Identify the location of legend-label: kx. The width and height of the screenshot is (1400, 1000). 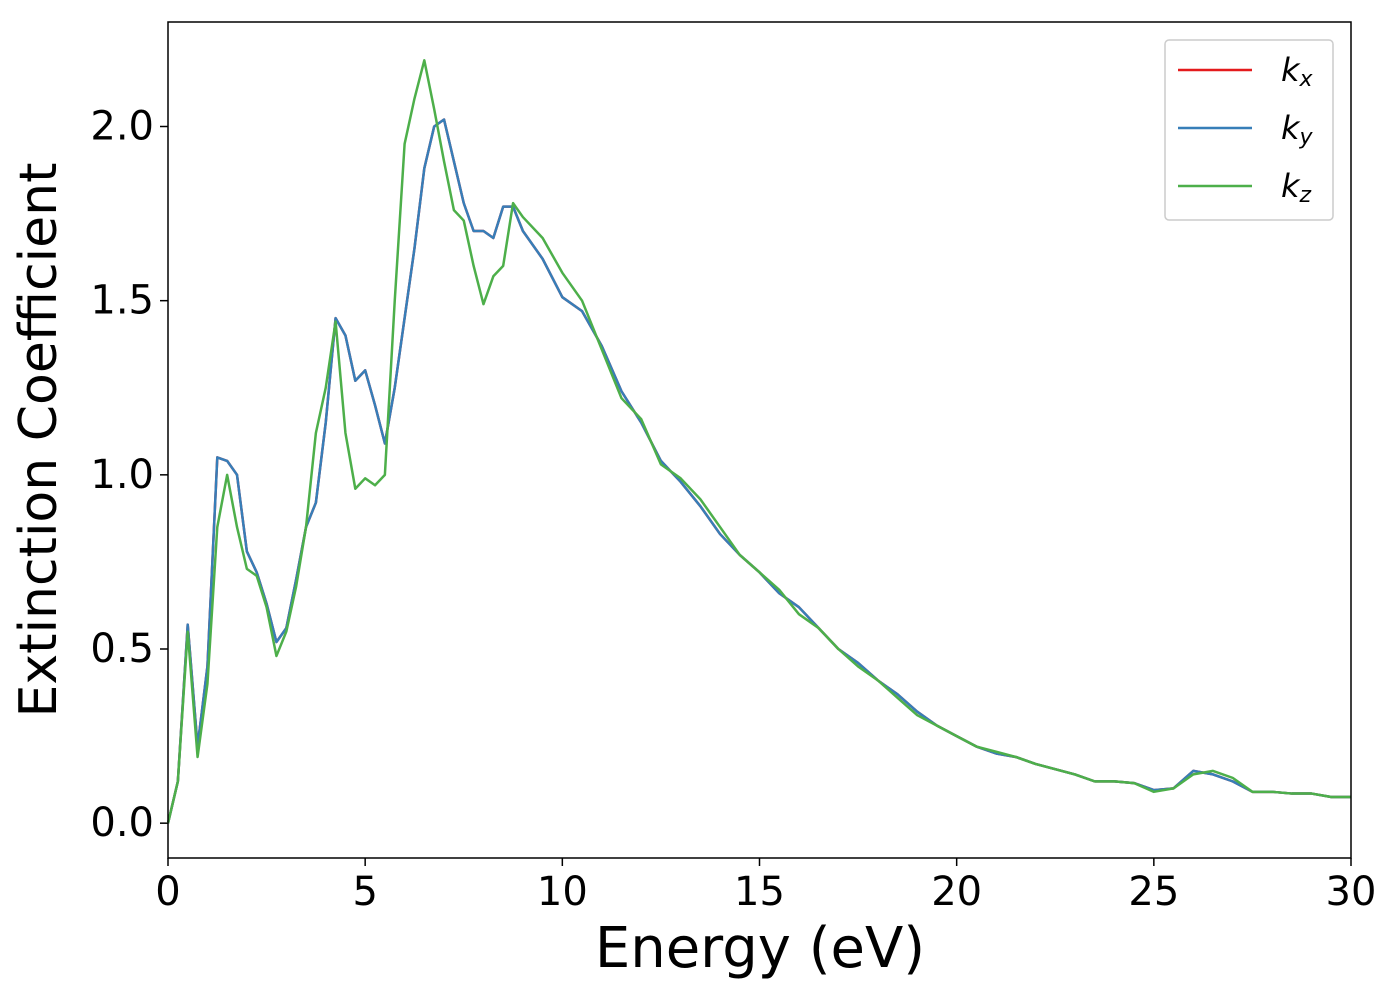
(1297, 71).